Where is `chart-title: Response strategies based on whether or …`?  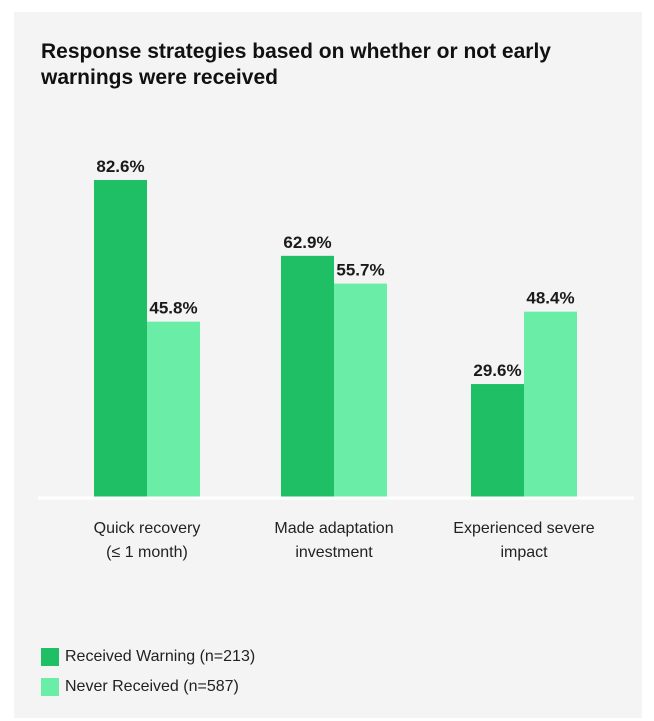
chart-title: Response strategies based on whether or … is located at coordinates (296, 64).